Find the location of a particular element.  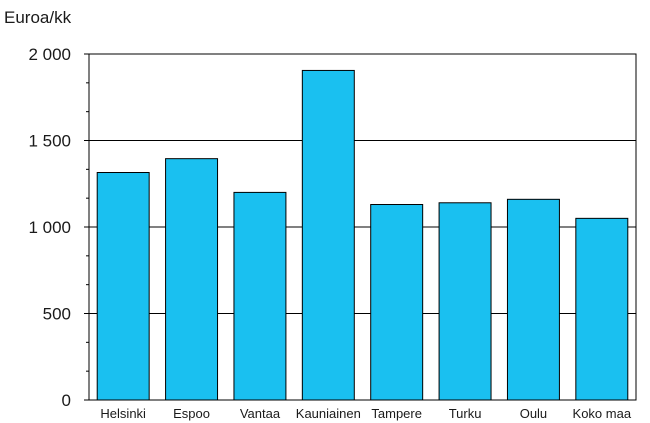

y-tick-label: 1 500 is located at coordinates (49, 141).